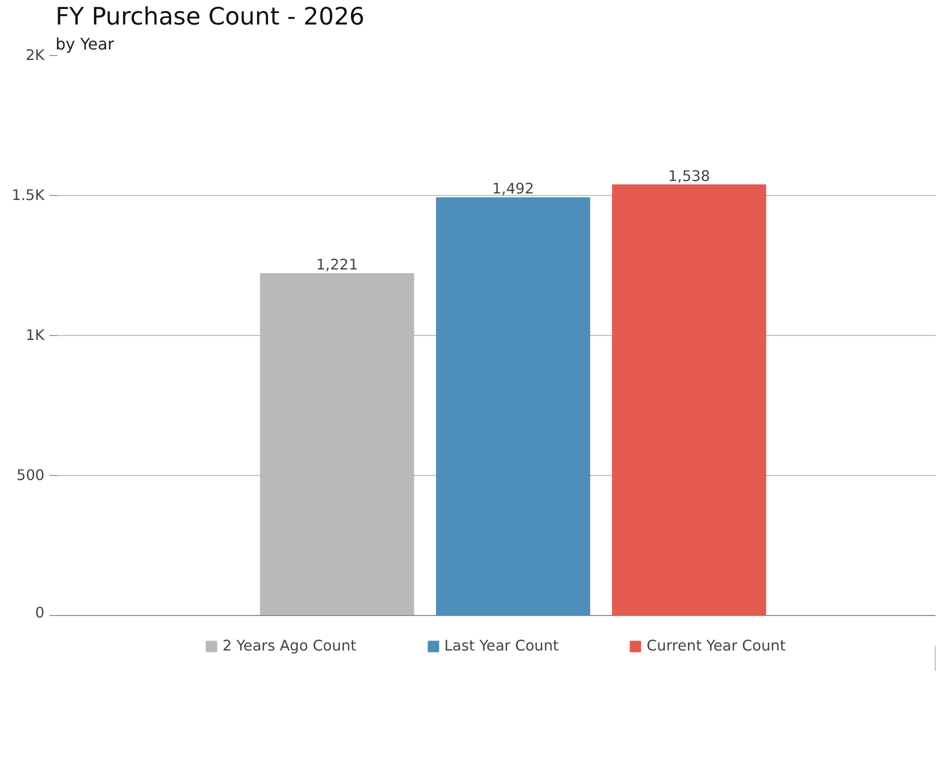  What do you see at coordinates (513, 189) in the screenshot?
I see `data-label: 1,492` at bounding box center [513, 189].